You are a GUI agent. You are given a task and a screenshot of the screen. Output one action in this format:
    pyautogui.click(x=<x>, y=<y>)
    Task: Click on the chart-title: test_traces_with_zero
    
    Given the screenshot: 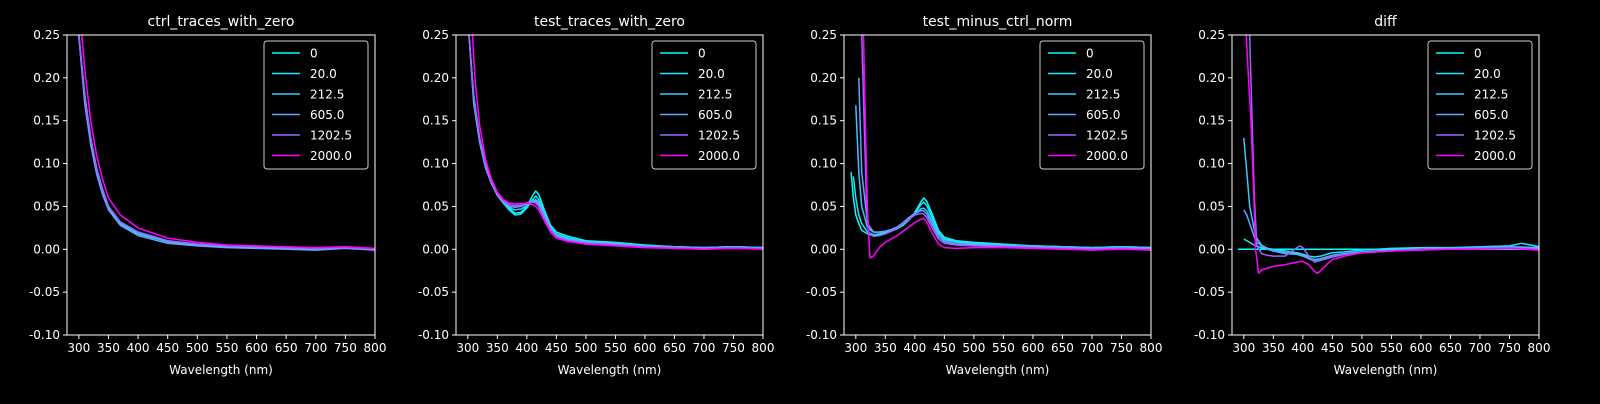 What is the action you would take?
    pyautogui.click(x=609, y=22)
    